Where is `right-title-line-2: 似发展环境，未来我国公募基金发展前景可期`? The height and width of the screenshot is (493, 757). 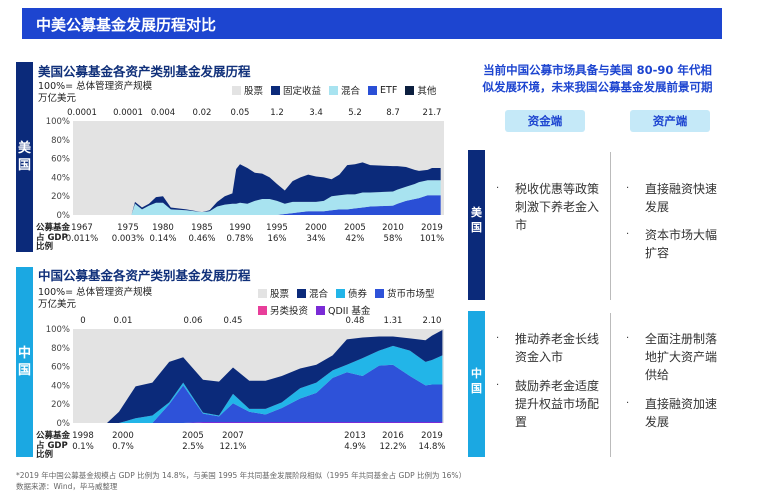 right-title-line-2: 似发展环境，未来我国公募基金发展前景可期 is located at coordinates (597, 87).